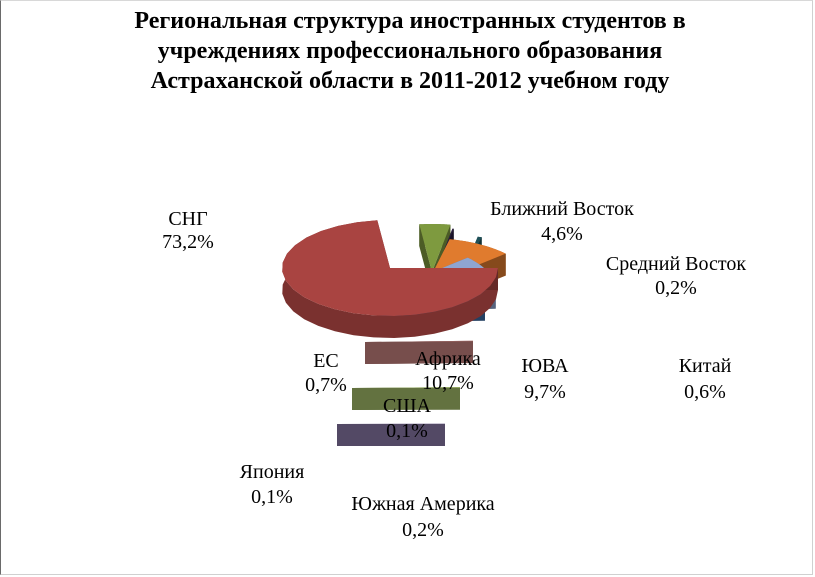 The image size is (815, 577). What do you see at coordinates (326, 385) in the screenshot?
I see `data-label-value-6: 0,7%` at bounding box center [326, 385].